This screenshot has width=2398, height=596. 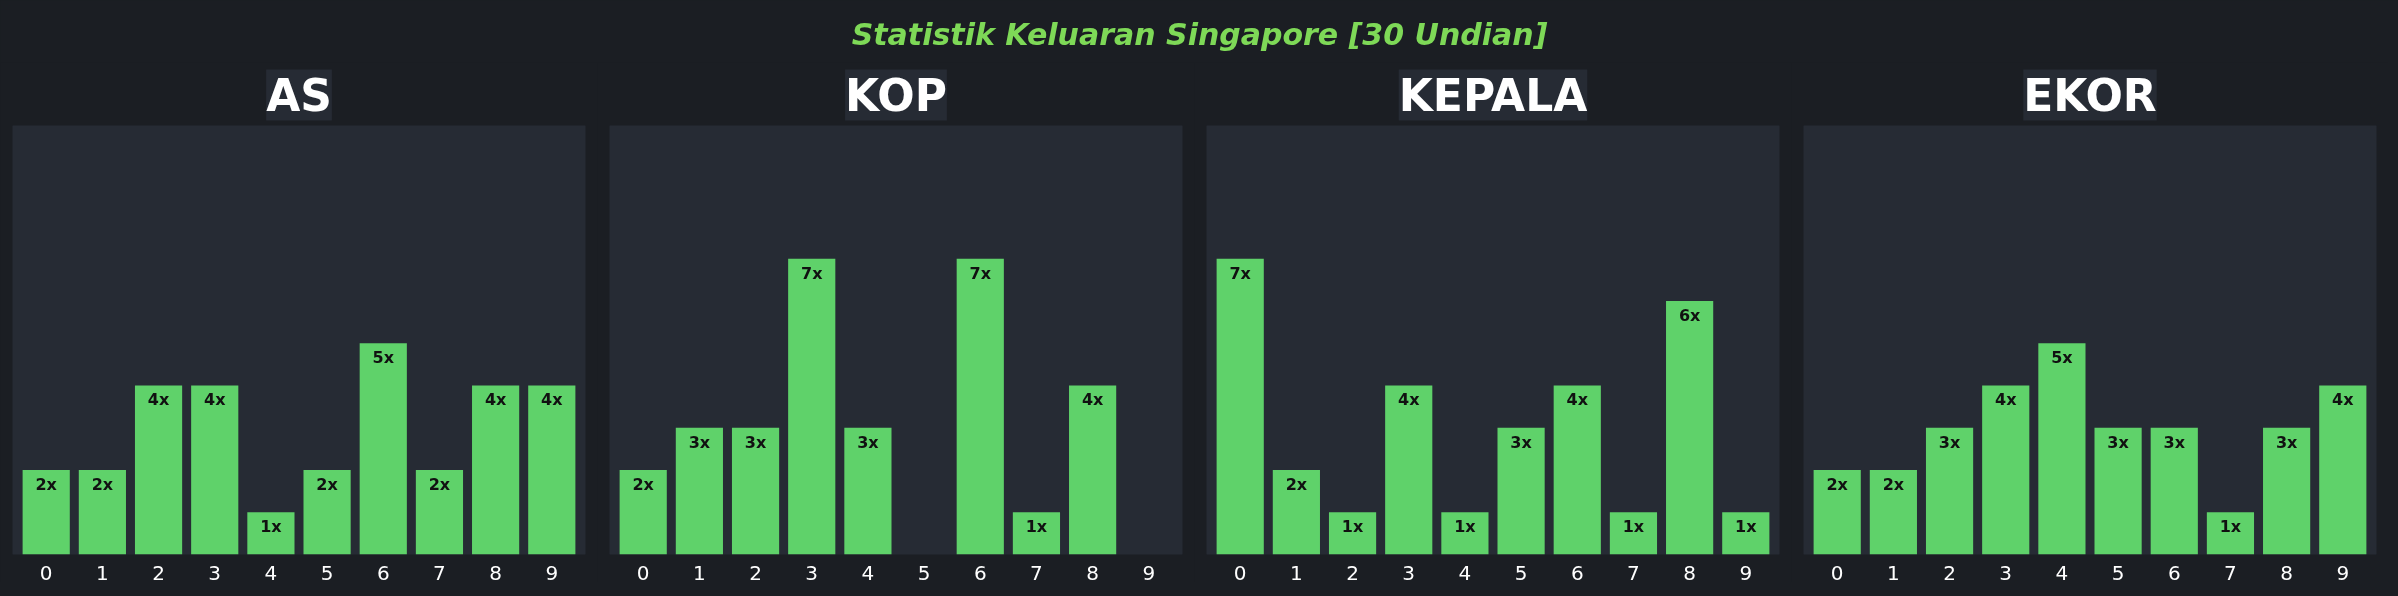 What do you see at coordinates (2090, 95) in the screenshot?
I see `chart-title: EKOR` at bounding box center [2090, 95].